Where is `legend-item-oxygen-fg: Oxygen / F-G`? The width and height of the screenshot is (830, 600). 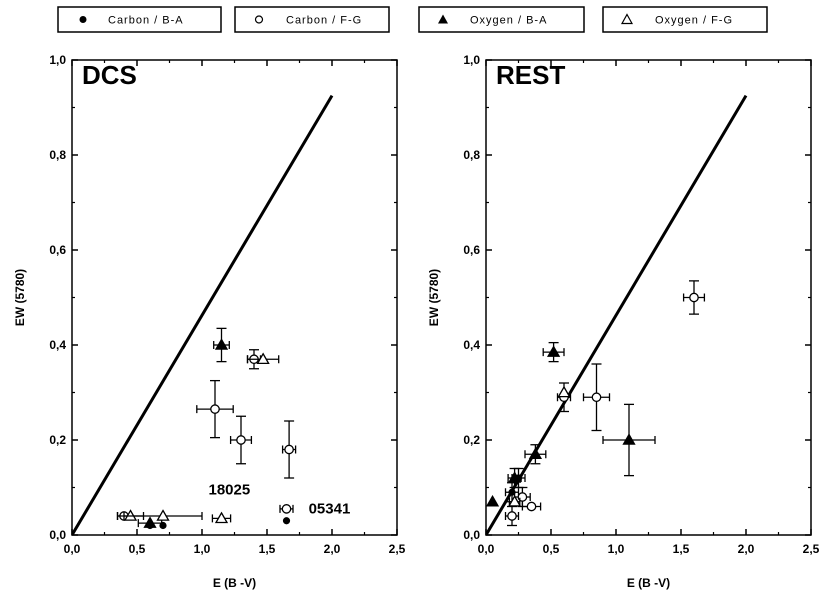
legend-item-oxygen-fg: Oxygen / F-G is located at coordinates (685, 19).